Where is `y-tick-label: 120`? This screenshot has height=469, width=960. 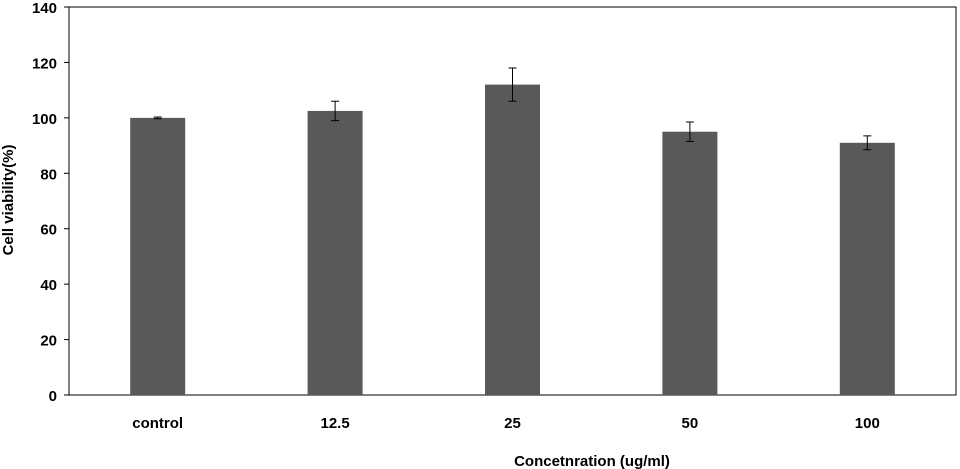 y-tick-label: 120 is located at coordinates (44, 63).